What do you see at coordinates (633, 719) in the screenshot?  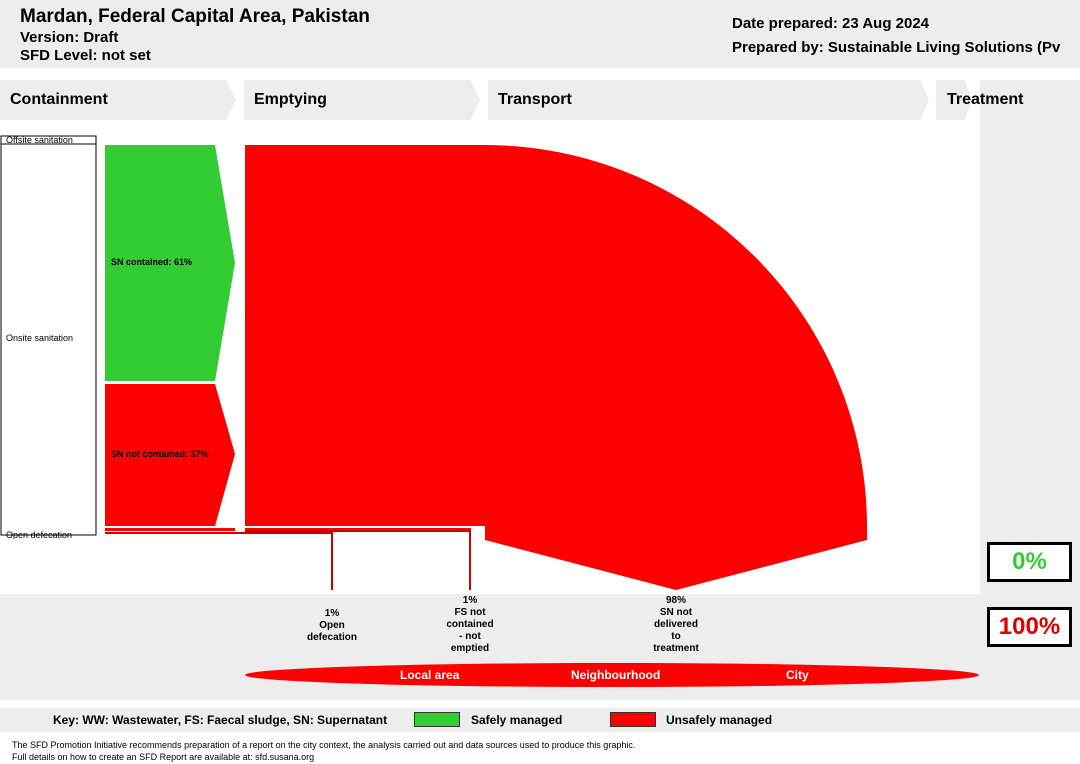 I see `unsafe-swatch` at bounding box center [633, 719].